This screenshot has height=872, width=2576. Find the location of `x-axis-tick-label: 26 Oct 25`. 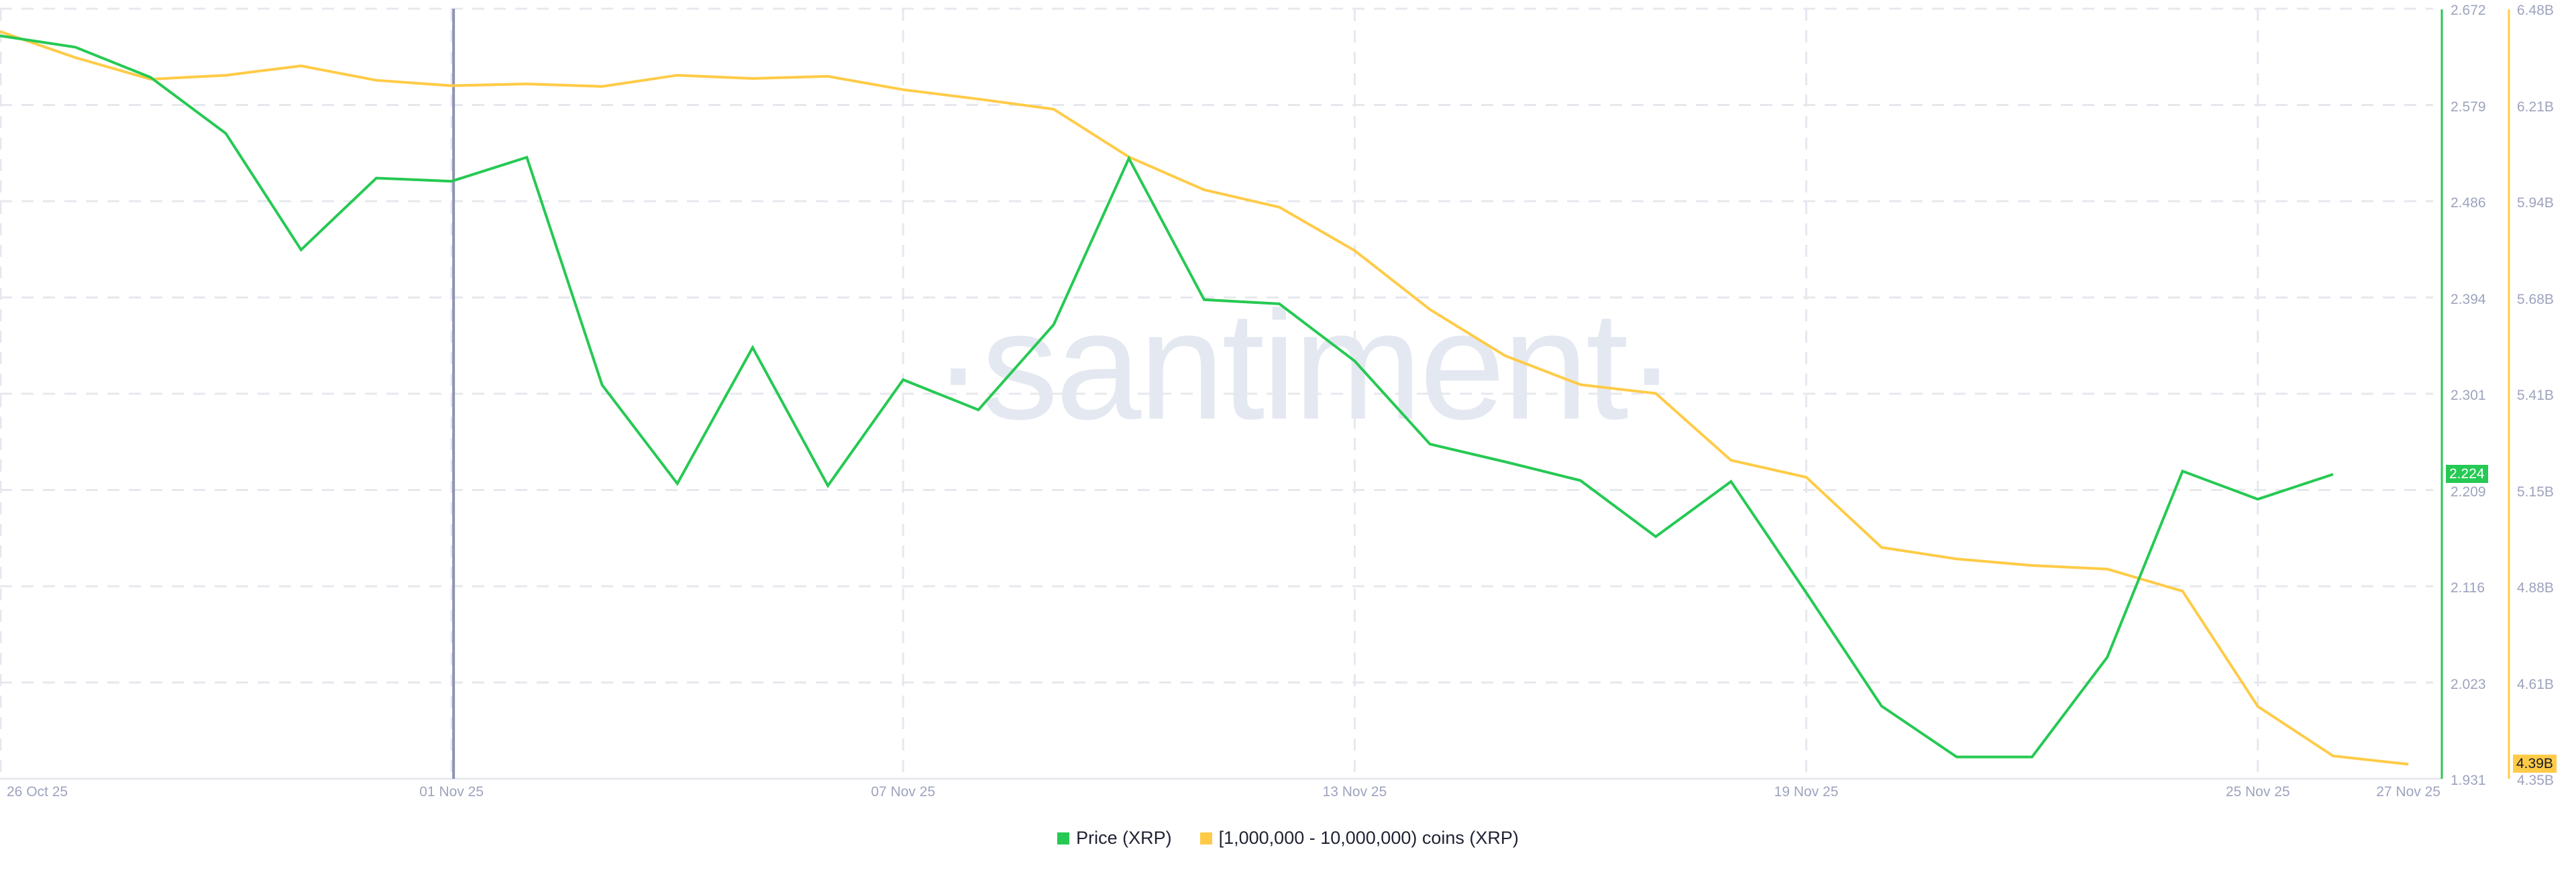

x-axis-tick-label: 26 Oct 25 is located at coordinates (37, 792).